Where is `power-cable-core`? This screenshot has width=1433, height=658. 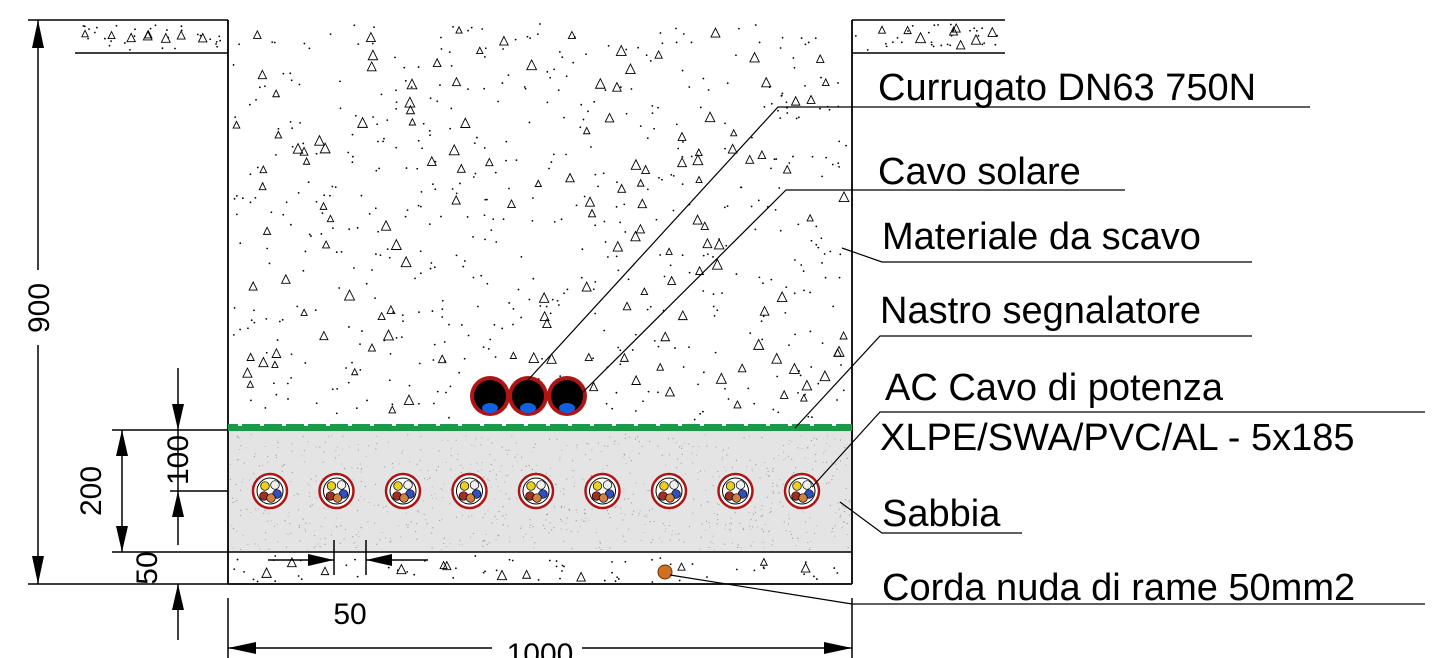 power-cable-core is located at coordinates (664, 486).